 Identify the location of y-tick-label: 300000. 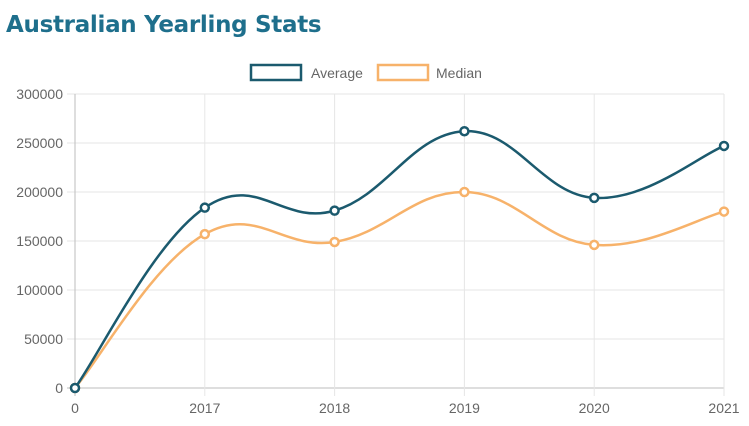
(39, 94).